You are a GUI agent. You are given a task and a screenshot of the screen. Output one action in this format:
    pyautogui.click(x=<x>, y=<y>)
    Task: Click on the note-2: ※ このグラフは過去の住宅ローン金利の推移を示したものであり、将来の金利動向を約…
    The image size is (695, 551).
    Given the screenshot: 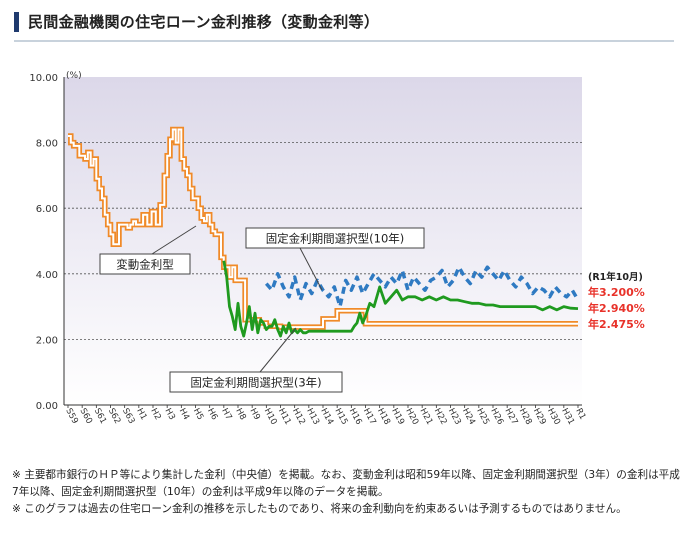 What is the action you would take?
    pyautogui.click(x=319, y=509)
    